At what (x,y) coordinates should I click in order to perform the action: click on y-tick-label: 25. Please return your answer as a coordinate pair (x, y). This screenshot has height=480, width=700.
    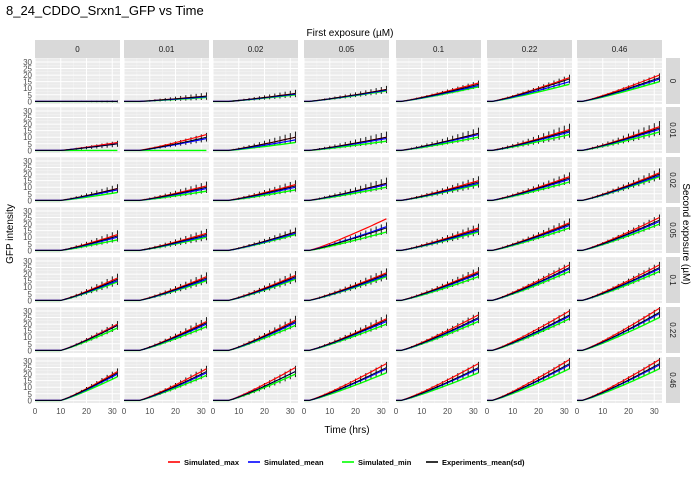
    Looking at the image, I should click on (27, 368).